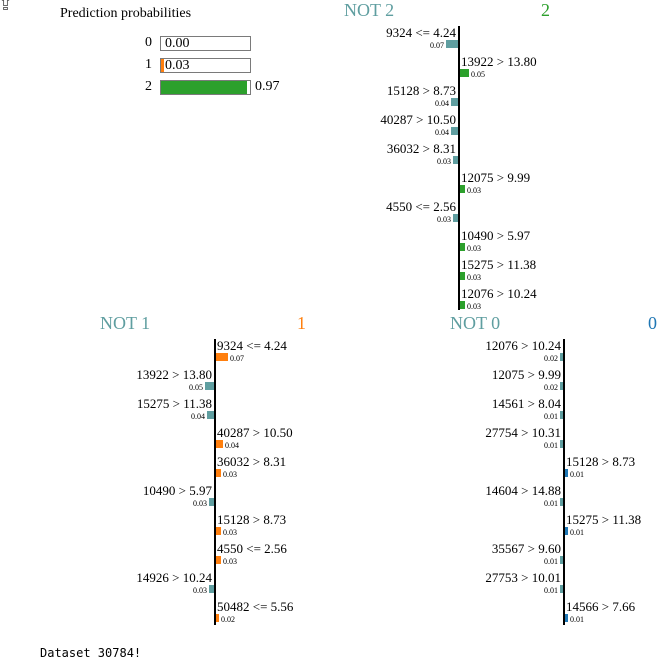 Image resolution: width=669 pixels, height=666 pixels. What do you see at coordinates (523, 490) in the screenshot?
I see `feature-label: 14604 > 14.88` at bounding box center [523, 490].